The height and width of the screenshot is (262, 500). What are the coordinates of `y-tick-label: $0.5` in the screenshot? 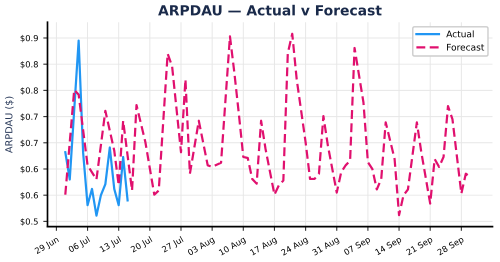 It's located at (29, 222).